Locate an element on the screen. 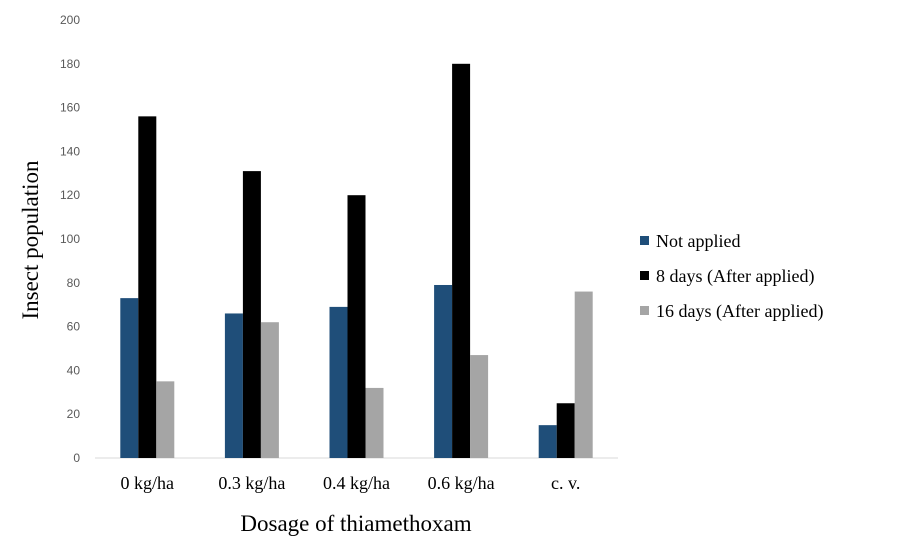 This screenshot has height=536, width=898. x-axis-categories: 0 kg/ha 0.3 kg/ha 0.4 kg/ha 0.6 kg/ha c. v. is located at coordinates (351, 483).